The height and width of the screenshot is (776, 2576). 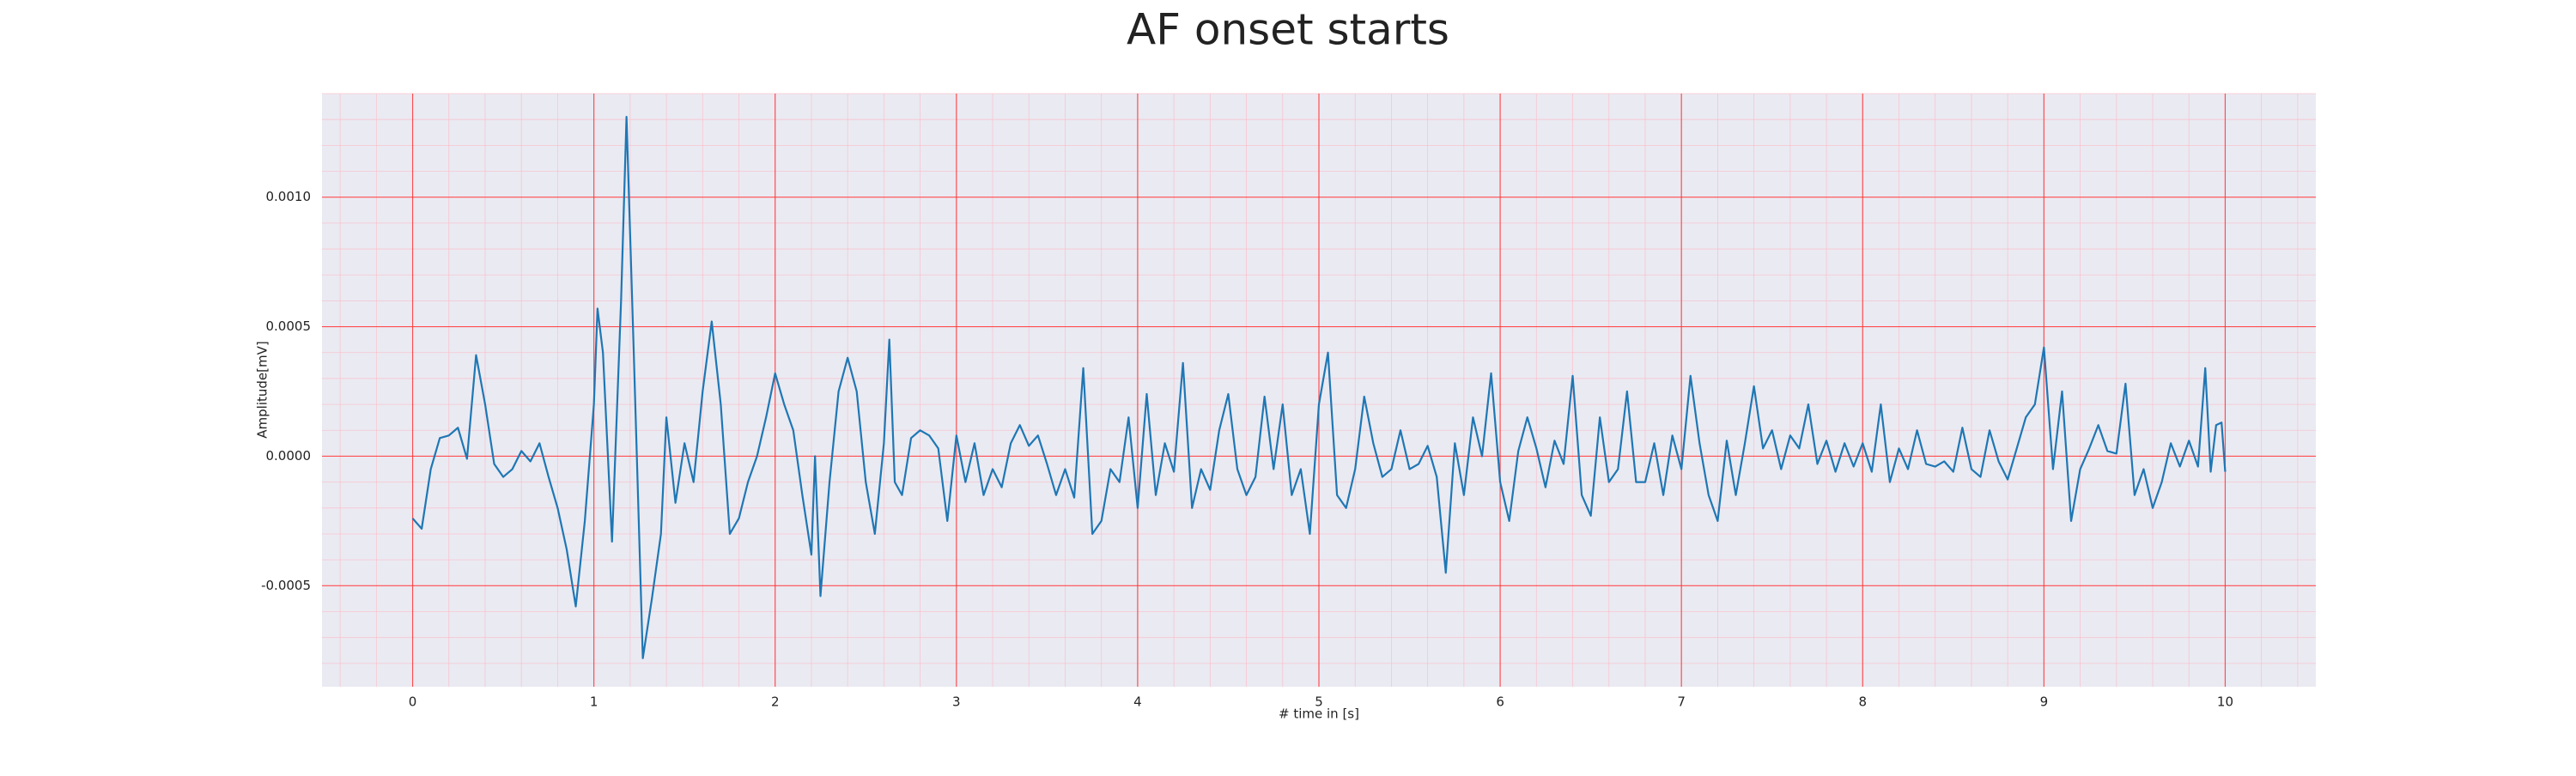 What do you see at coordinates (289, 326) in the screenshot?
I see `y-tick-label: 0.0005` at bounding box center [289, 326].